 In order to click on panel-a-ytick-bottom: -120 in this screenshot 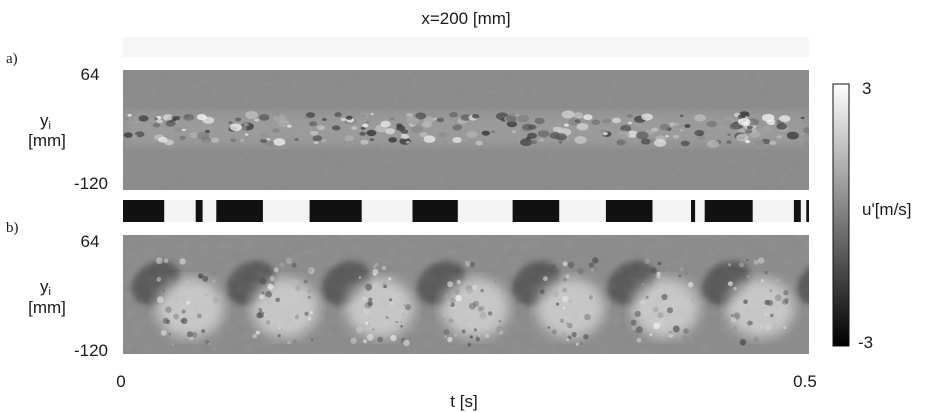, I will do `click(91, 183)`.